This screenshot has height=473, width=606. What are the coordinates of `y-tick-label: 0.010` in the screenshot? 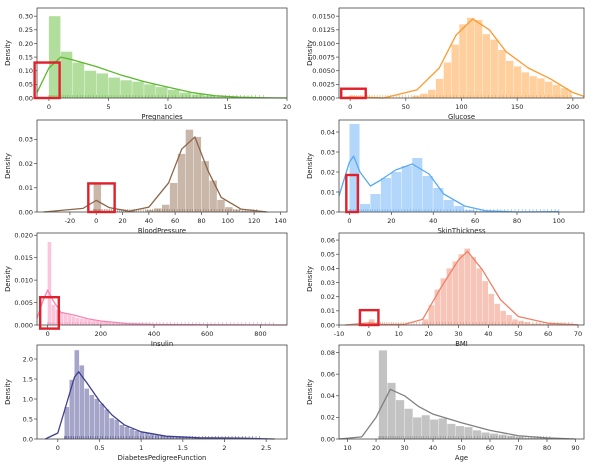 It's located at (23, 280).